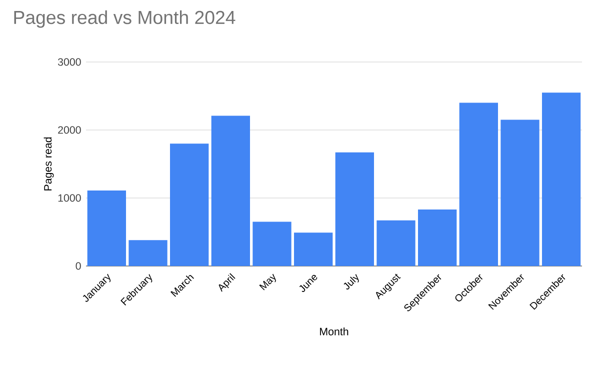  What do you see at coordinates (334, 331) in the screenshot?
I see `x-axis-title: Month` at bounding box center [334, 331].